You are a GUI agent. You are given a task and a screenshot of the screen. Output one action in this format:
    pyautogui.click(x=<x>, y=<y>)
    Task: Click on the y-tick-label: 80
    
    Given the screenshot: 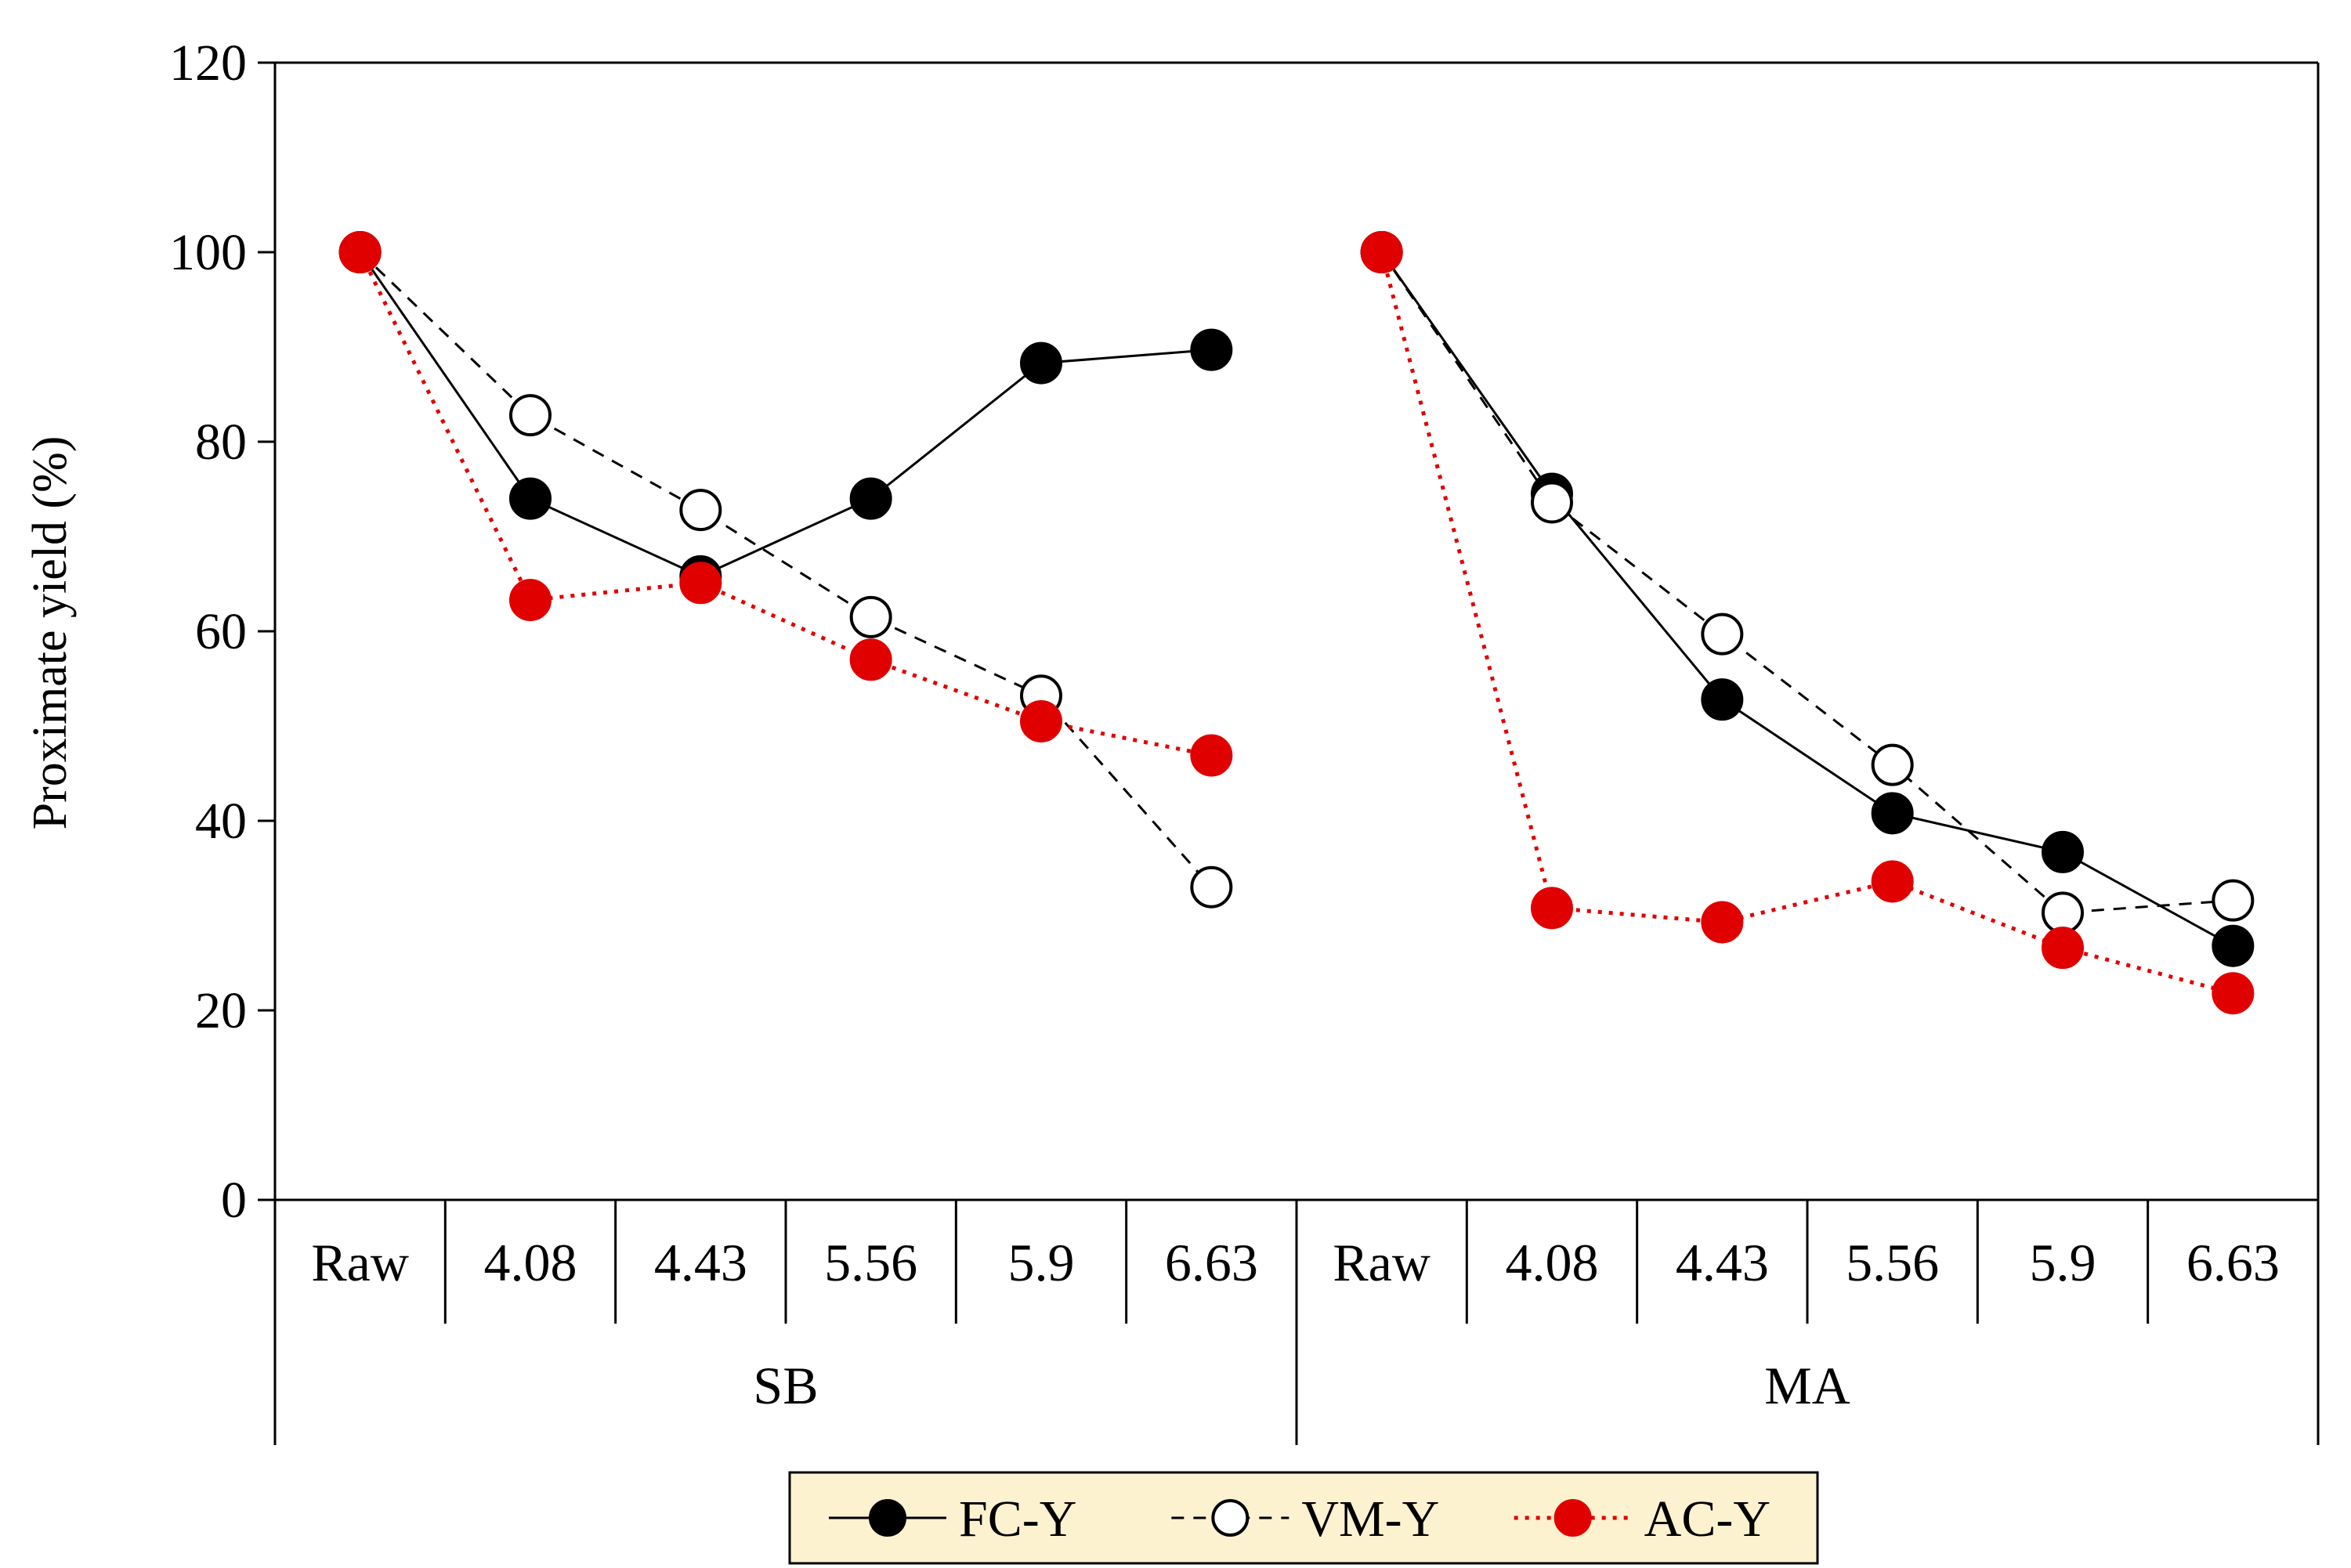 What is the action you would take?
    pyautogui.click(x=221, y=442)
    